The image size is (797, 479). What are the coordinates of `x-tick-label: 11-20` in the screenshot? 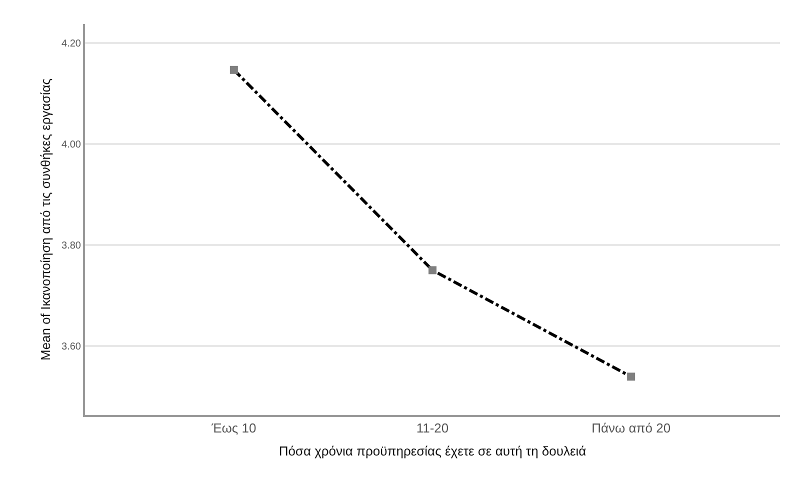 It's located at (432, 428).